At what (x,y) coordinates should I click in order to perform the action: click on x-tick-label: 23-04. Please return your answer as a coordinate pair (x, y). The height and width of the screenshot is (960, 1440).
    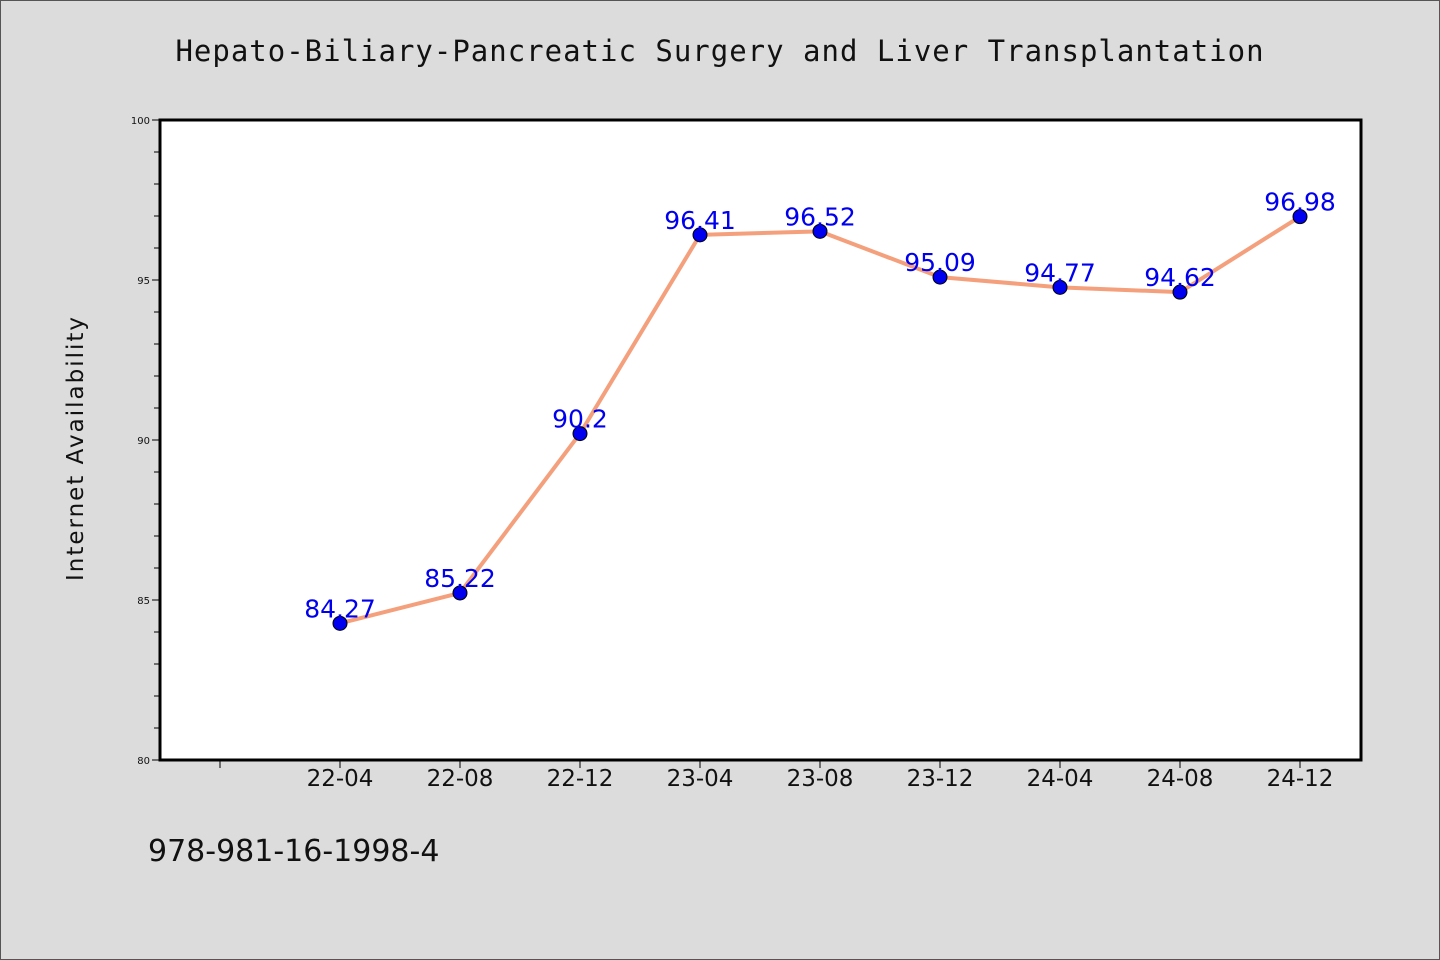
    Looking at the image, I should click on (700, 779).